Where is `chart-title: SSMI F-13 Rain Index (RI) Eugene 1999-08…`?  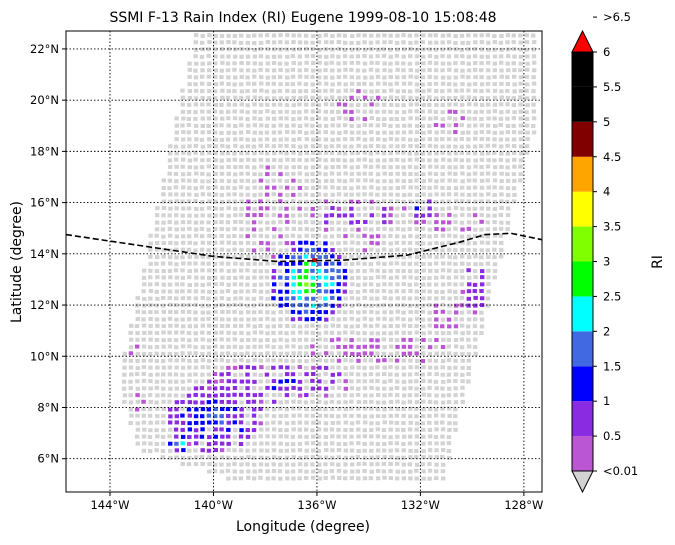 chart-title: SSMI F-13 Rain Index (RI) Eugene 1999-08… is located at coordinates (302, 18).